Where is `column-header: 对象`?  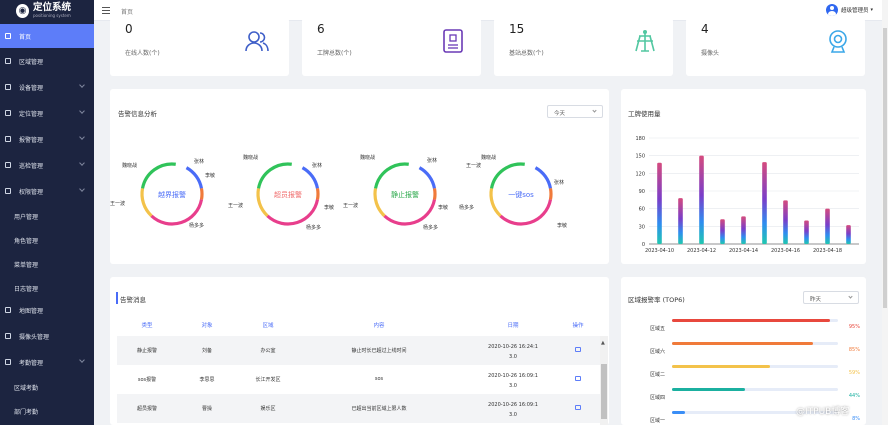
column-header: 对象 is located at coordinates (207, 326).